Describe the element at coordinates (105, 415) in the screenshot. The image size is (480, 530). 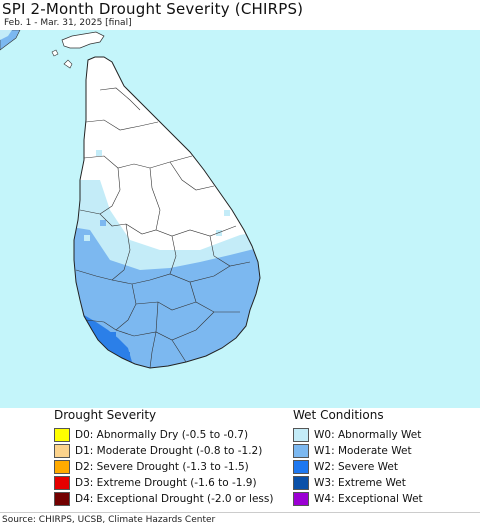
I see `legend-drought-heading: Drought Severity` at that location.